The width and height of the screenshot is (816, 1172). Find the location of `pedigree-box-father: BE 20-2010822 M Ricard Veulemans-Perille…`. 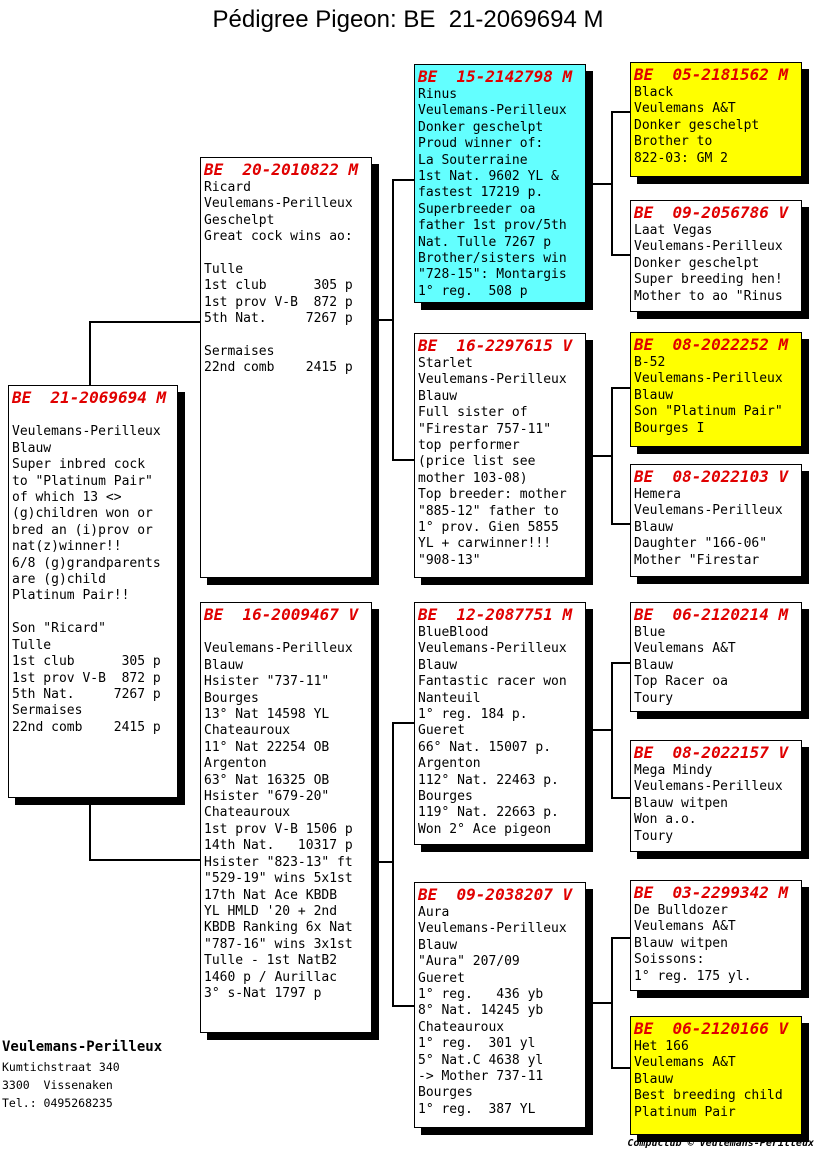

pedigree-box-father: BE 20-2010822 M Ricard Veulemans-Perille… is located at coordinates (286, 367).